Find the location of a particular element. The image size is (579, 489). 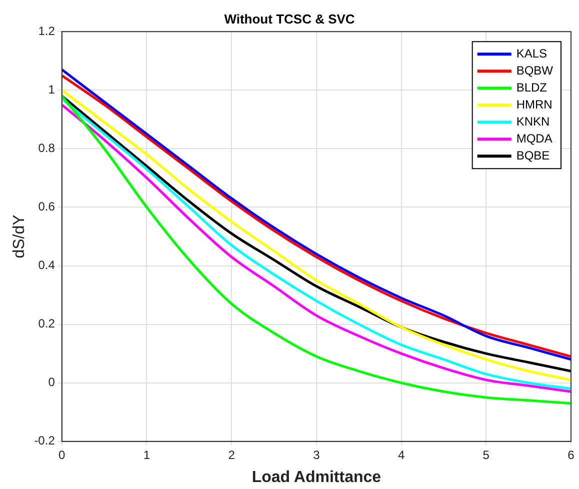

legend-label: BQBW is located at coordinates (535, 70).